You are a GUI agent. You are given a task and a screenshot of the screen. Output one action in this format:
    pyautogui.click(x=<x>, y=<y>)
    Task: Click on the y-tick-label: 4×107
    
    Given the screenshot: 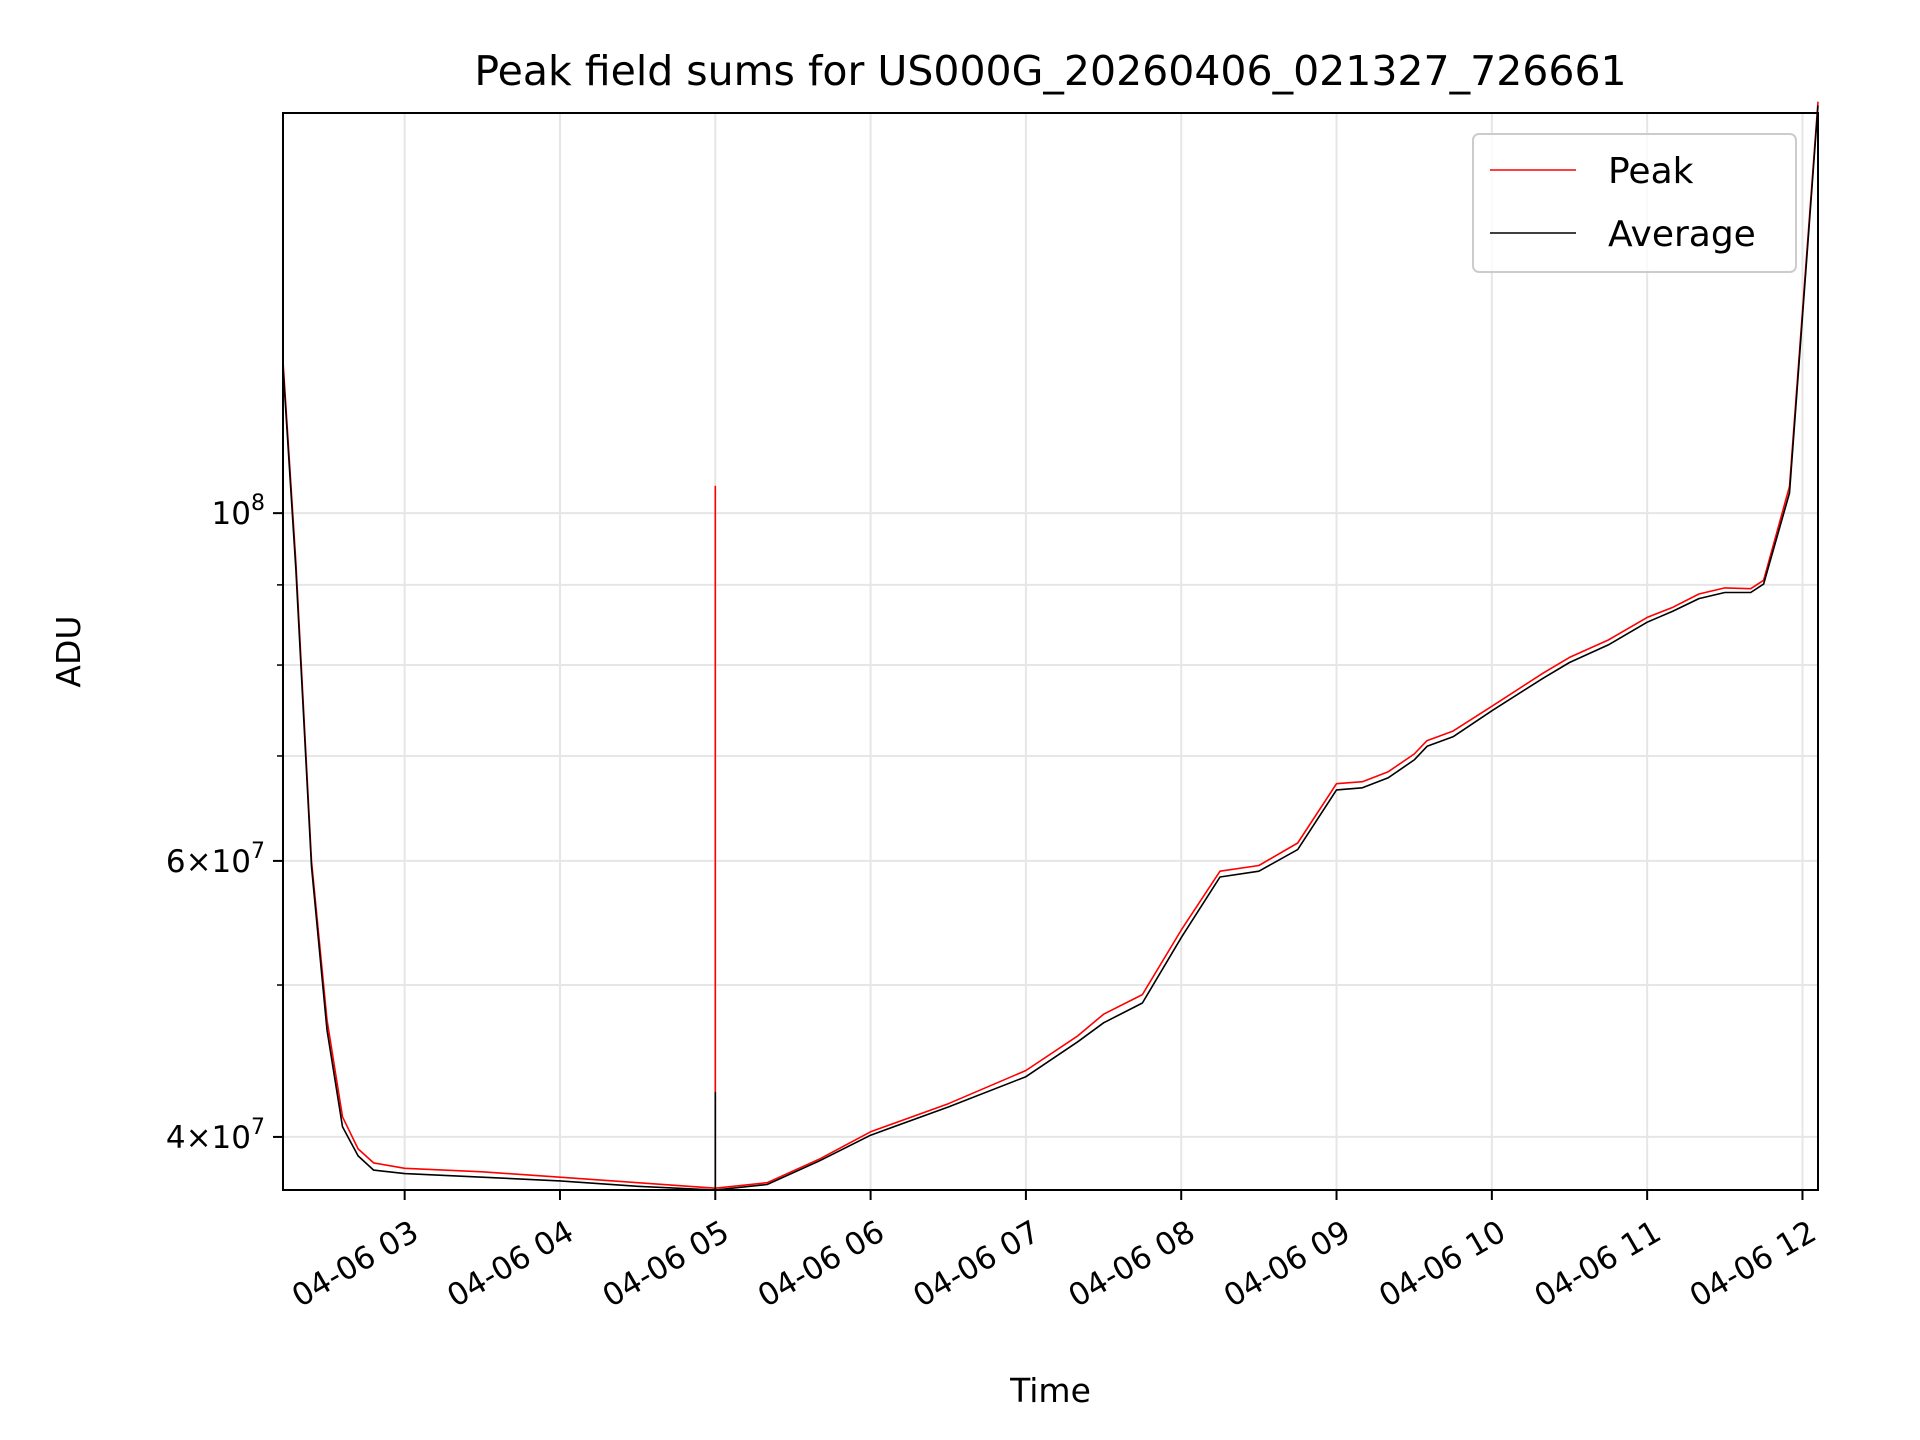 What is the action you would take?
    pyautogui.click(x=215, y=1135)
    